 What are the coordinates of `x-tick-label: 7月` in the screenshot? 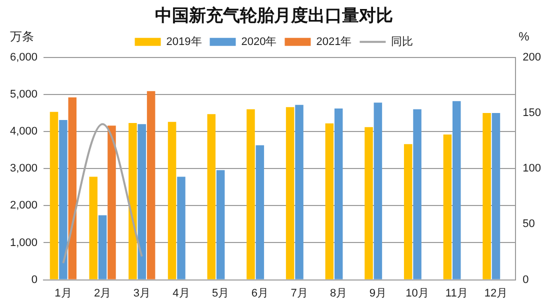 It's located at (299, 293).